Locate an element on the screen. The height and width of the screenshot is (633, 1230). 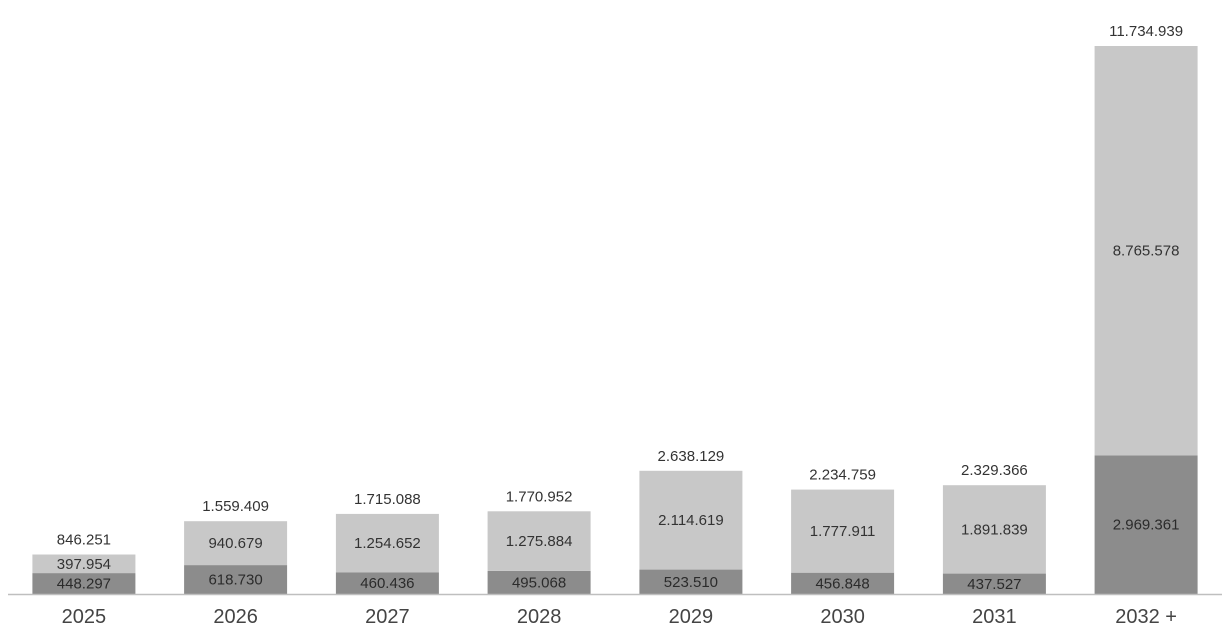
bar-segment-lower-2029 is located at coordinates (691, 581).